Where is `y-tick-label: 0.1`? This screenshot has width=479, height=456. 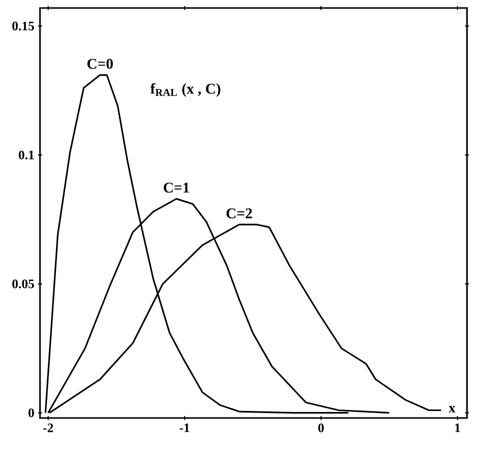 y-tick-label: 0.1 is located at coordinates (26, 155).